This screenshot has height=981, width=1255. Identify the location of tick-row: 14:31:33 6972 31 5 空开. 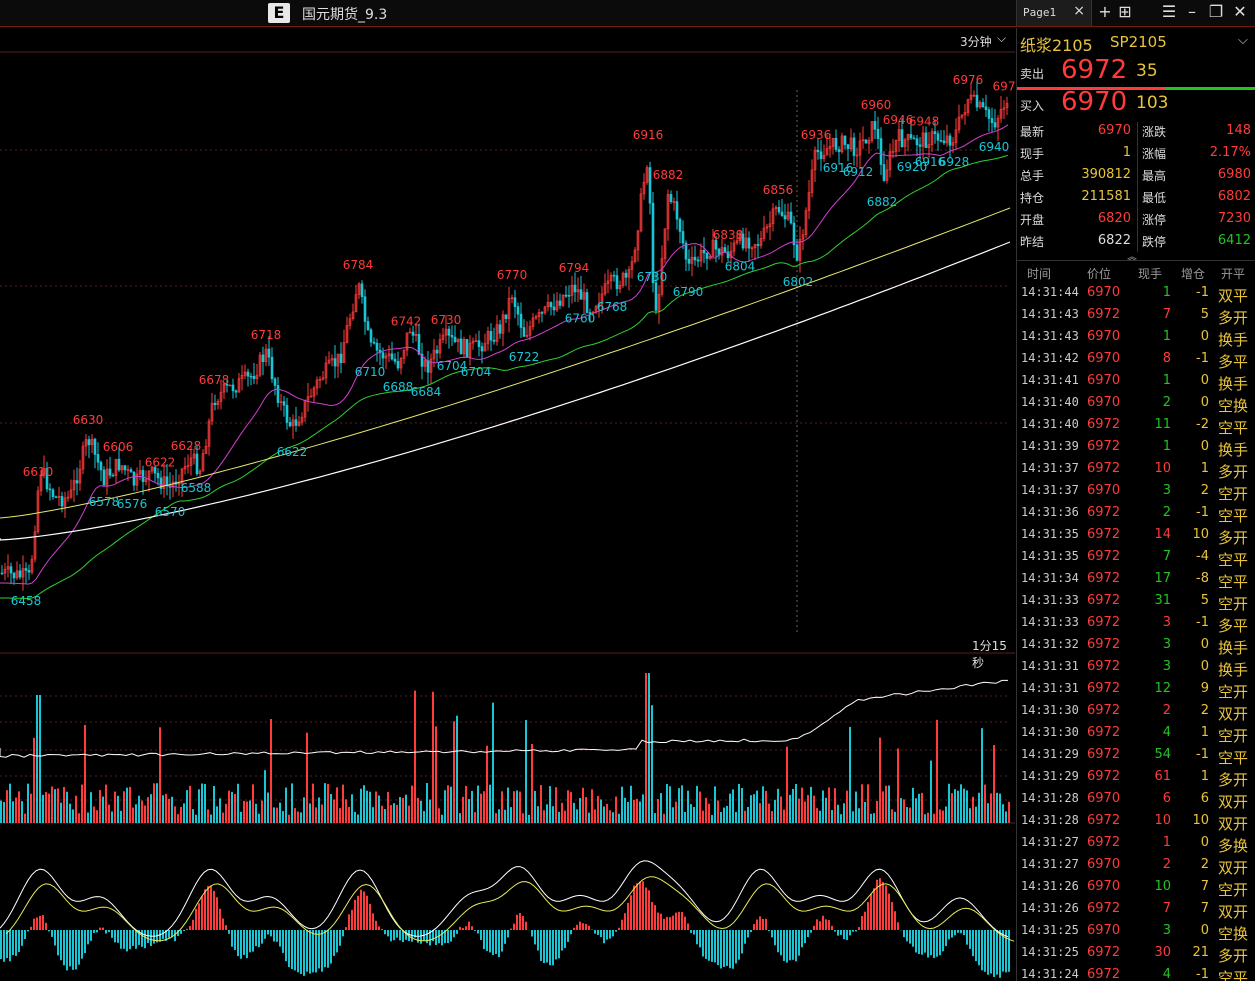
(1136, 601).